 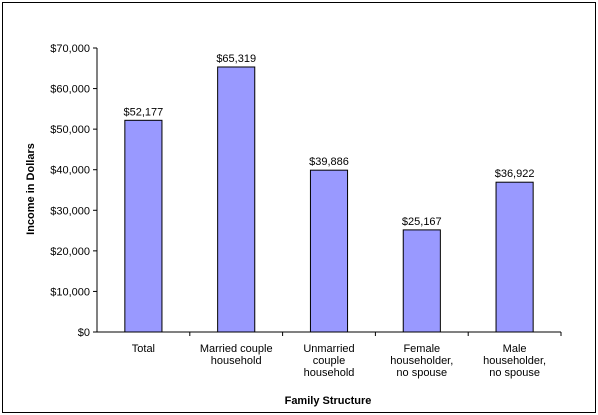 What do you see at coordinates (329, 162) in the screenshot?
I see `data-label: $39,886` at bounding box center [329, 162].